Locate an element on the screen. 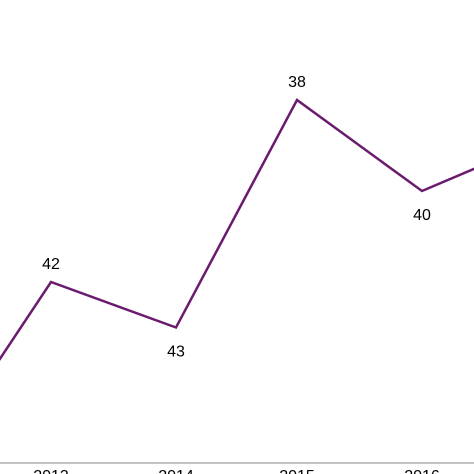  x-tick-label: 2014 is located at coordinates (176, 471).